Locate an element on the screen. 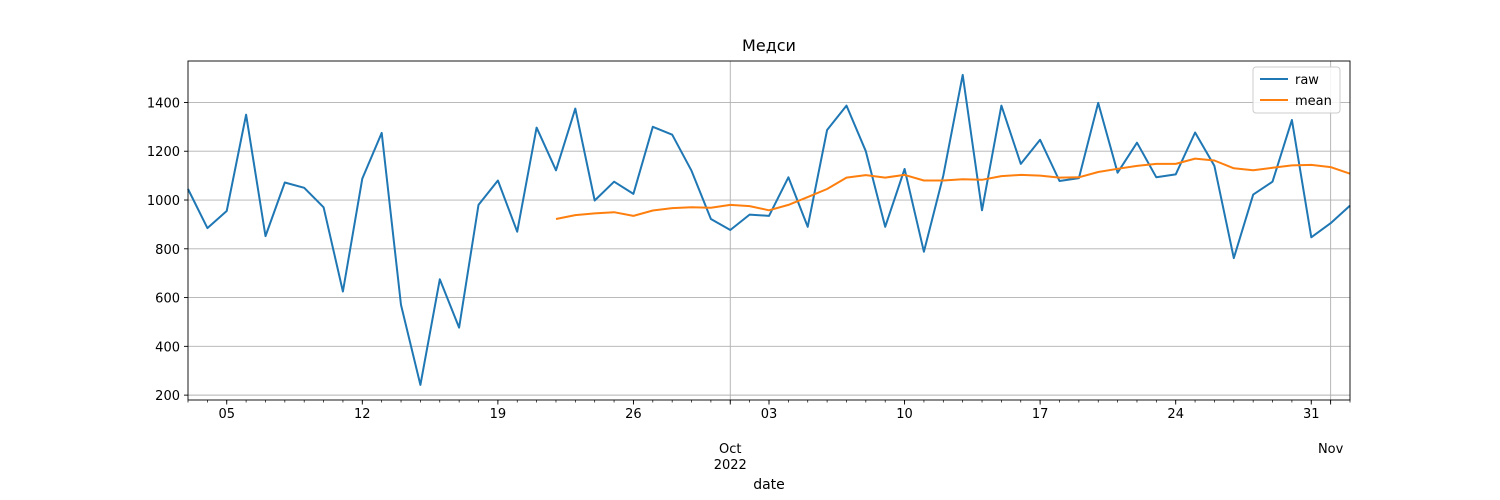 Image resolution: width=1500 pixels, height=500 pixels. chart-title: Медси is located at coordinates (769, 45).